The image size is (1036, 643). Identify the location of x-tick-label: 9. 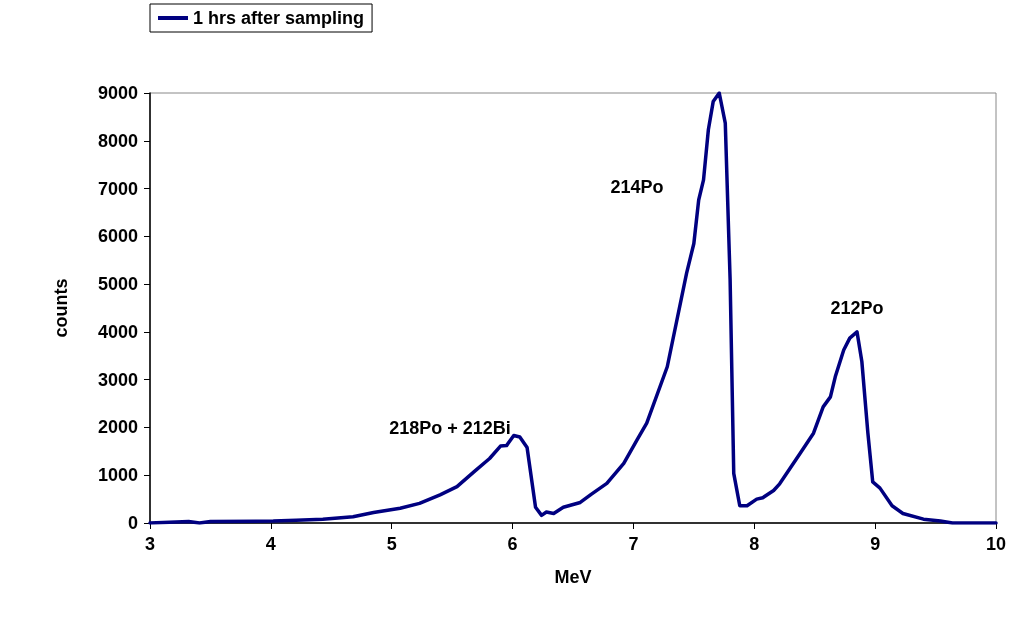
(875, 544).